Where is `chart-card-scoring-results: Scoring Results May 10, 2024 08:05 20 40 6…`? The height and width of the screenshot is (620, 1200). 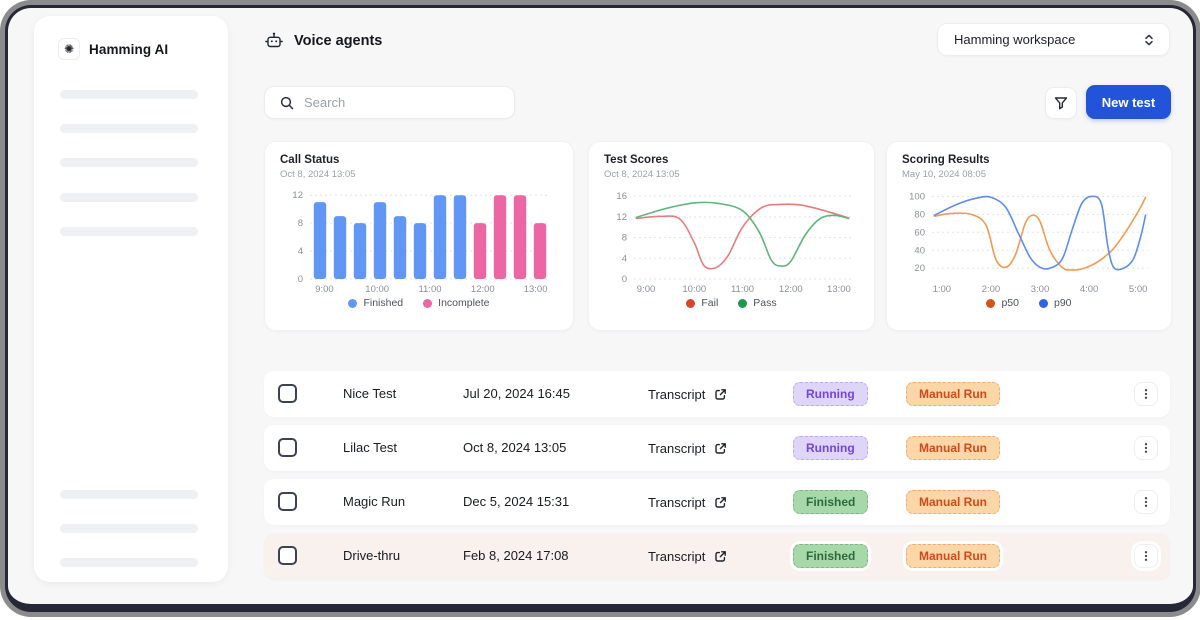
chart-card-scoring-results: Scoring Results May 10, 2024 08:05 20 40 6… is located at coordinates (1029, 236).